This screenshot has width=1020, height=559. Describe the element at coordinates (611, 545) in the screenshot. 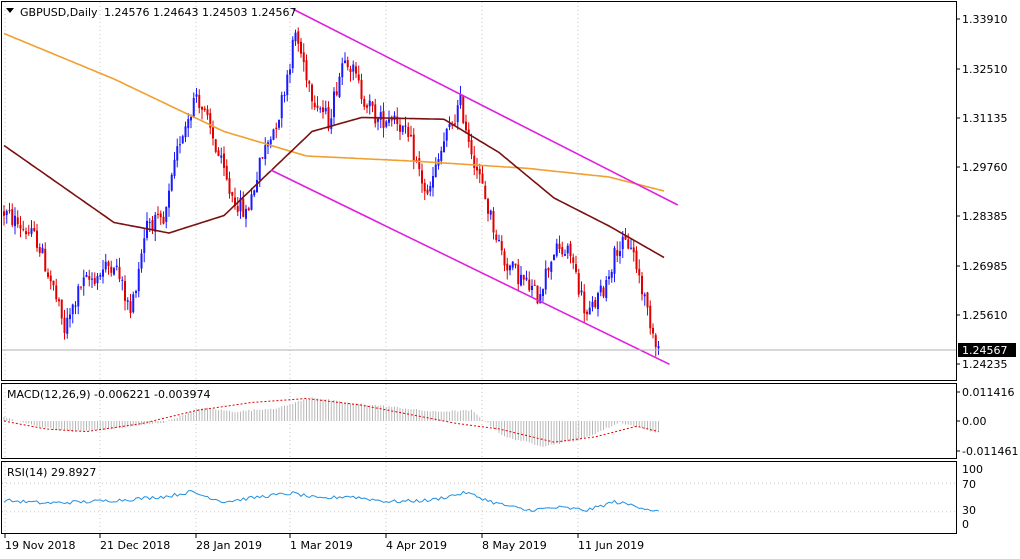

I see `time-tick-label: 11 Jun 2019` at that location.